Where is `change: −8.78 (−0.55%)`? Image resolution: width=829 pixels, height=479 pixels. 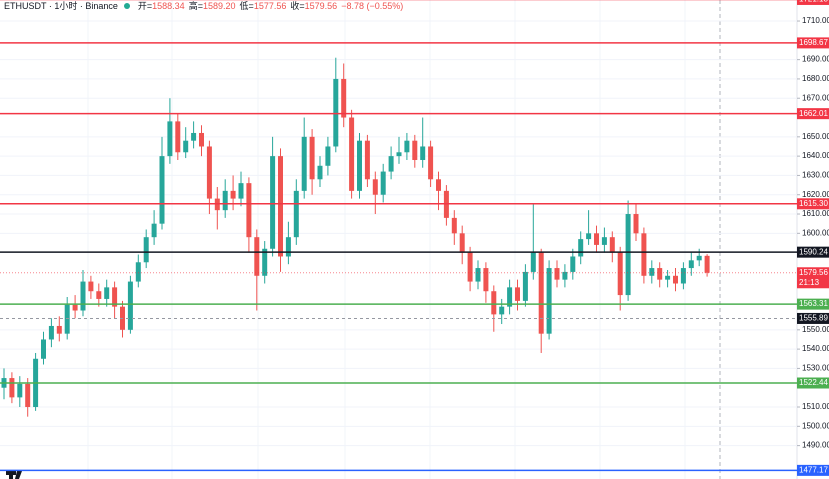
change: −8.78 (−0.55%) is located at coordinates (372, 6).